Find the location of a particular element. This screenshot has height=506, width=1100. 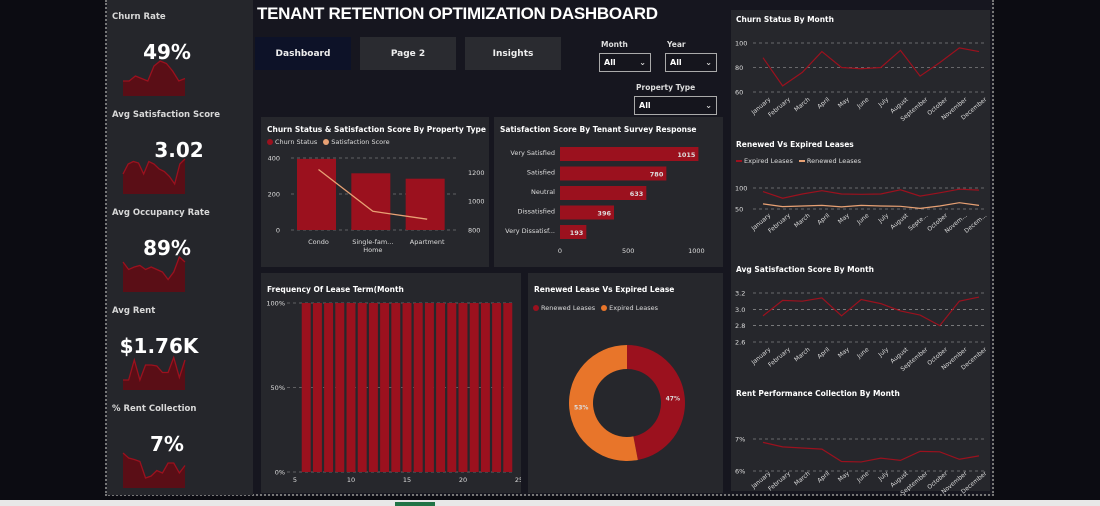

chart-title: Renewed Vs Expired Leases is located at coordinates (795, 144).